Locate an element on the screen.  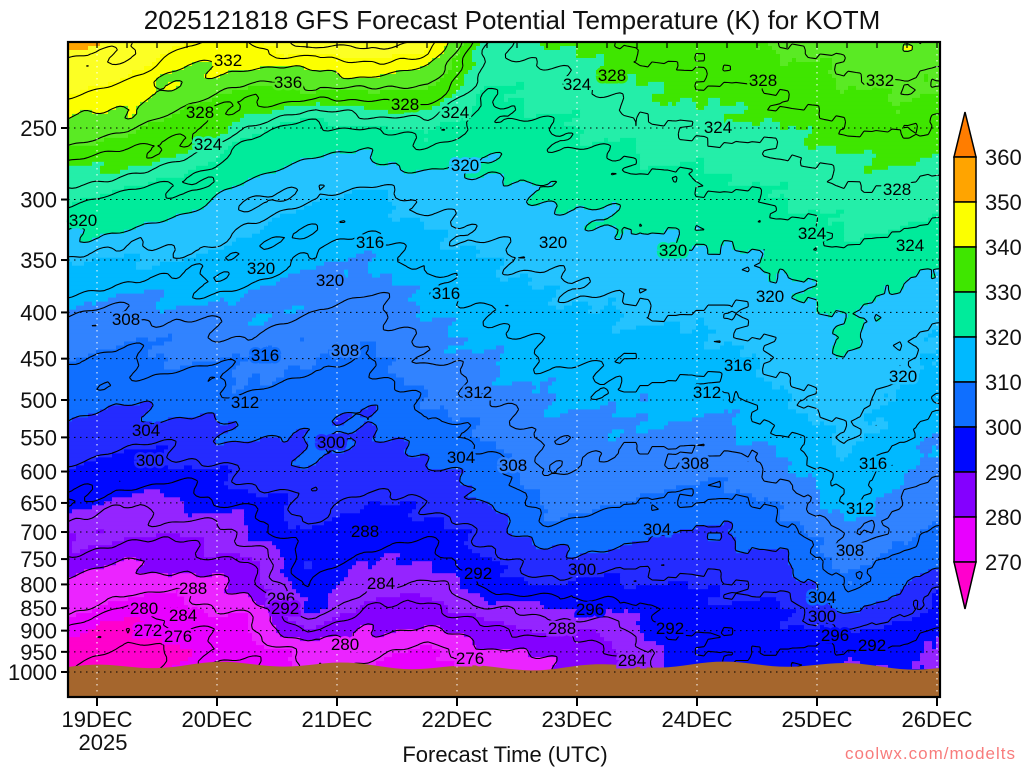
y-tick-label: 1000 is located at coordinates (32, 672).